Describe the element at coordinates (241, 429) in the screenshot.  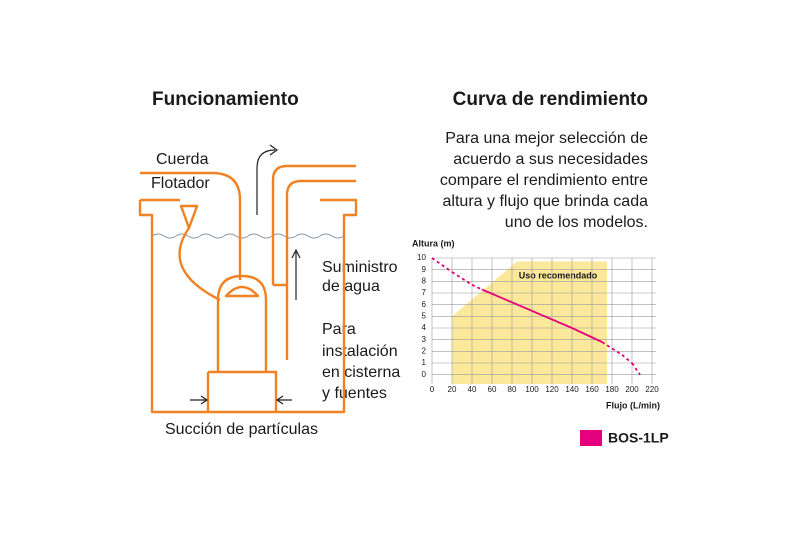
I see `label: Succión de partículas` at that location.